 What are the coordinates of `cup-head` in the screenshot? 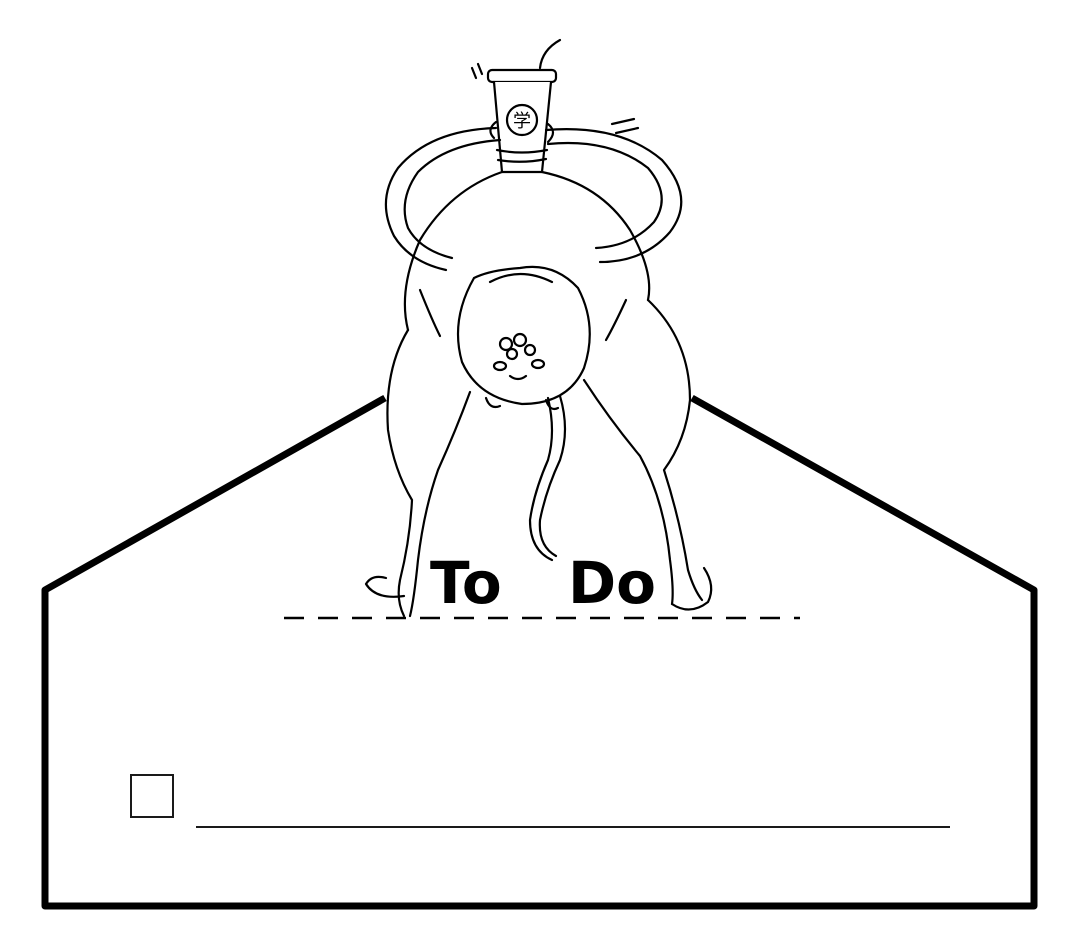 It's located at (555, 106).